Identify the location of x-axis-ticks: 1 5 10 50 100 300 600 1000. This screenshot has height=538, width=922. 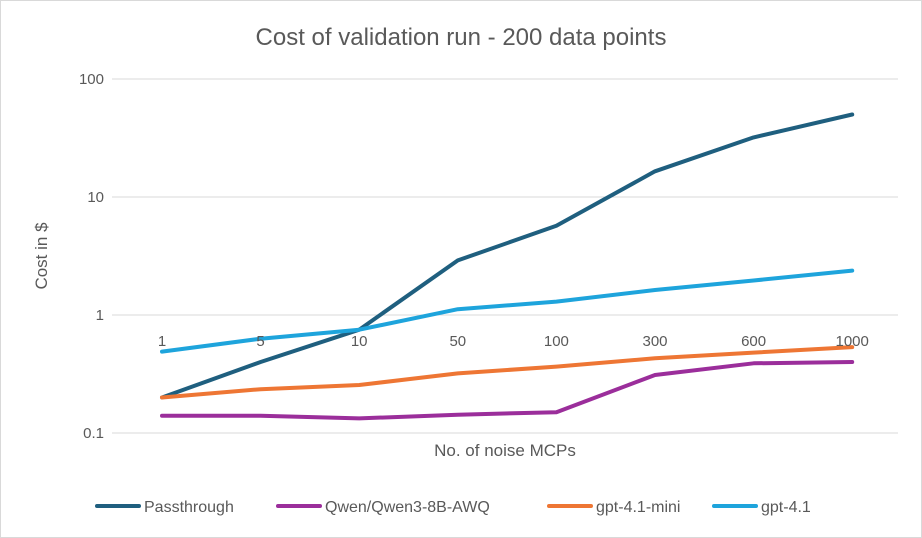
(513, 341).